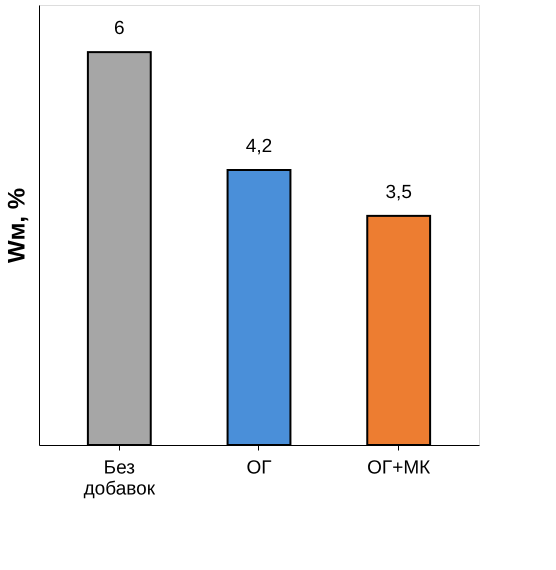 This screenshot has height=570, width=556. Describe the element at coordinates (398, 192) in the screenshot. I see `data-label: 3,5` at that location.